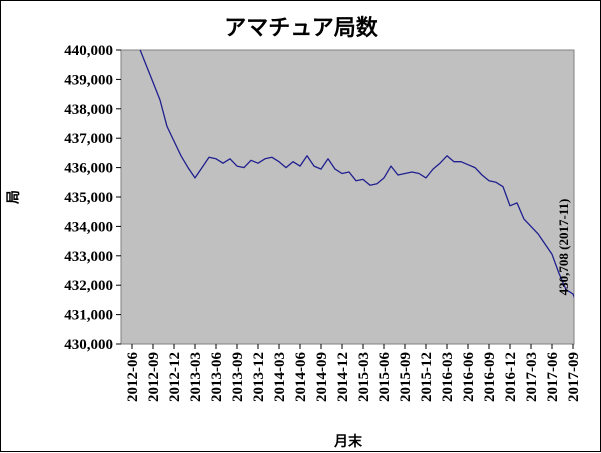 The width and height of the screenshot is (601, 453). I want to click on x-tick-label: 2014-06, so click(301, 377).